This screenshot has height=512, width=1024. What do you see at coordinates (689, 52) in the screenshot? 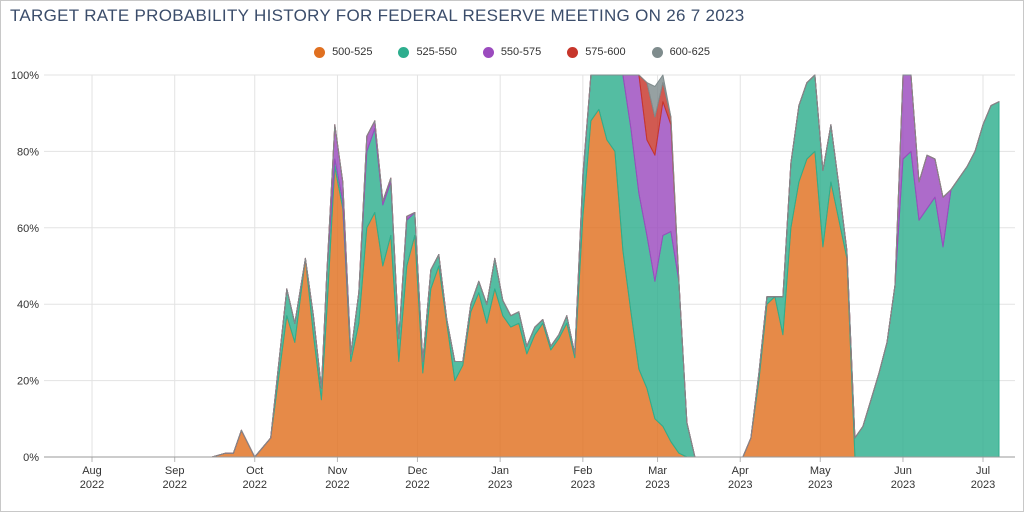
I see `legend-label: 600-625` at bounding box center [689, 52].